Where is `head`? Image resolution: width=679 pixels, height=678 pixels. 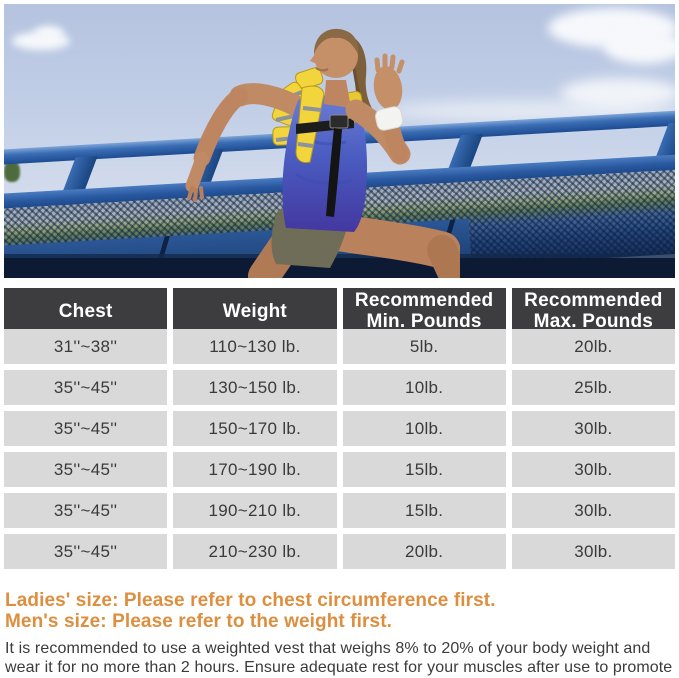
head is located at coordinates (336, 56).